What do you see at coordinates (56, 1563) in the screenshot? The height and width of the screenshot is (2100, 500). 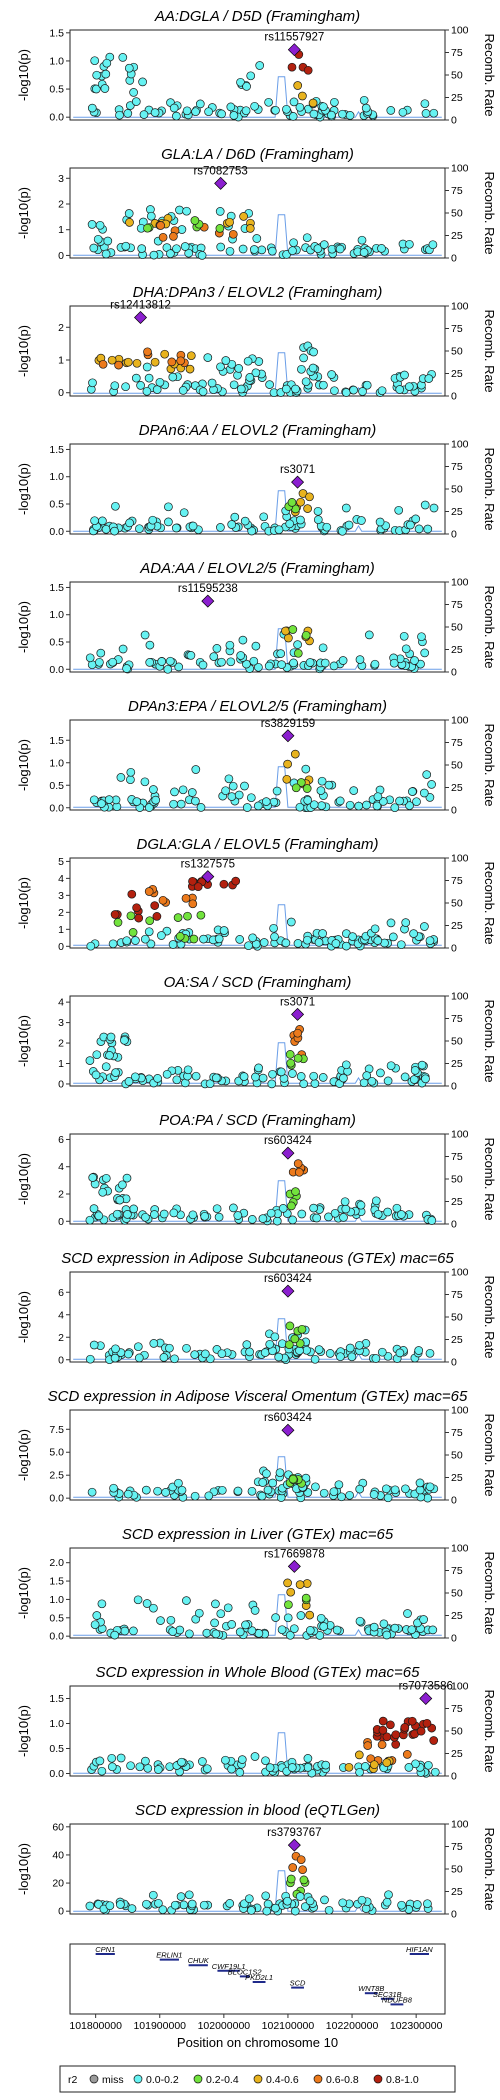 I see `y-tick-label: 2.0` at bounding box center [56, 1563].